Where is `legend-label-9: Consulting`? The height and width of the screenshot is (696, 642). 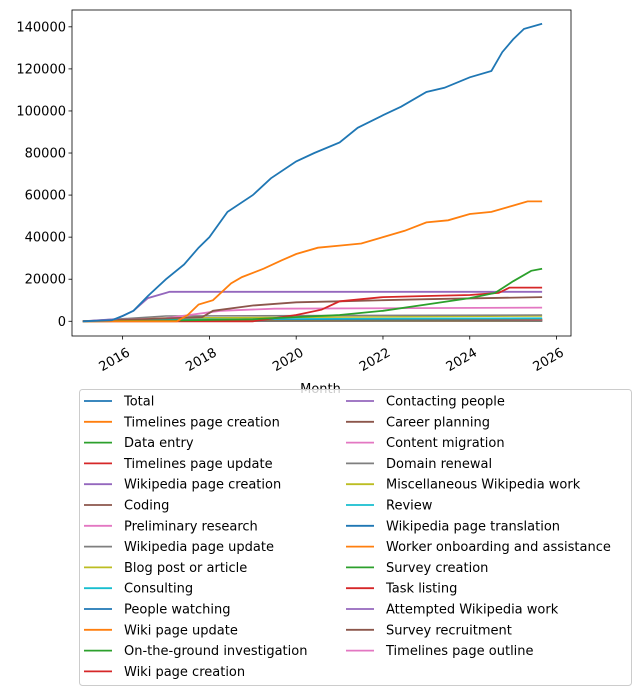 legend-label-9: Consulting is located at coordinates (158, 589).